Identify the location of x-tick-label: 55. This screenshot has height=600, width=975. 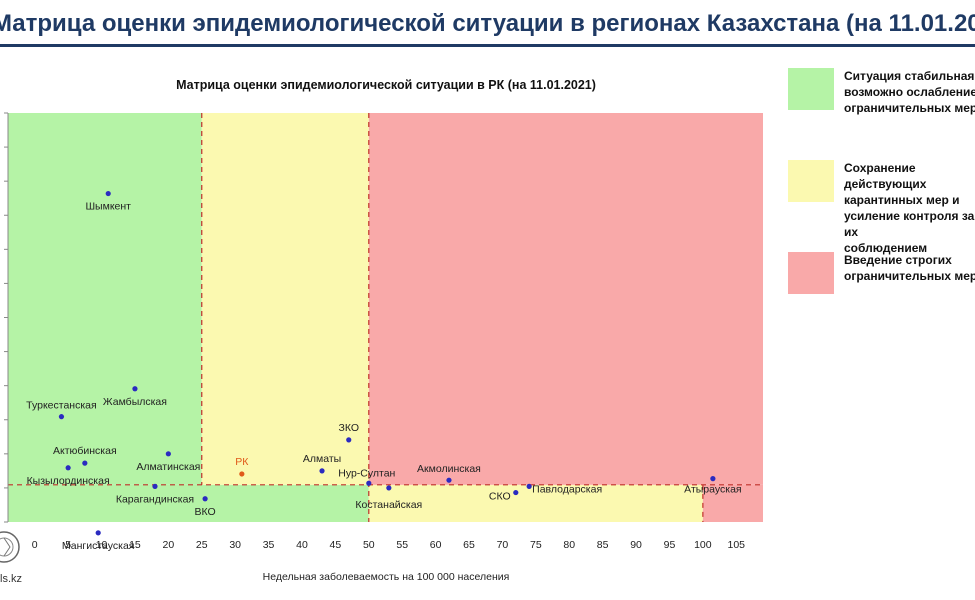
(402, 545).